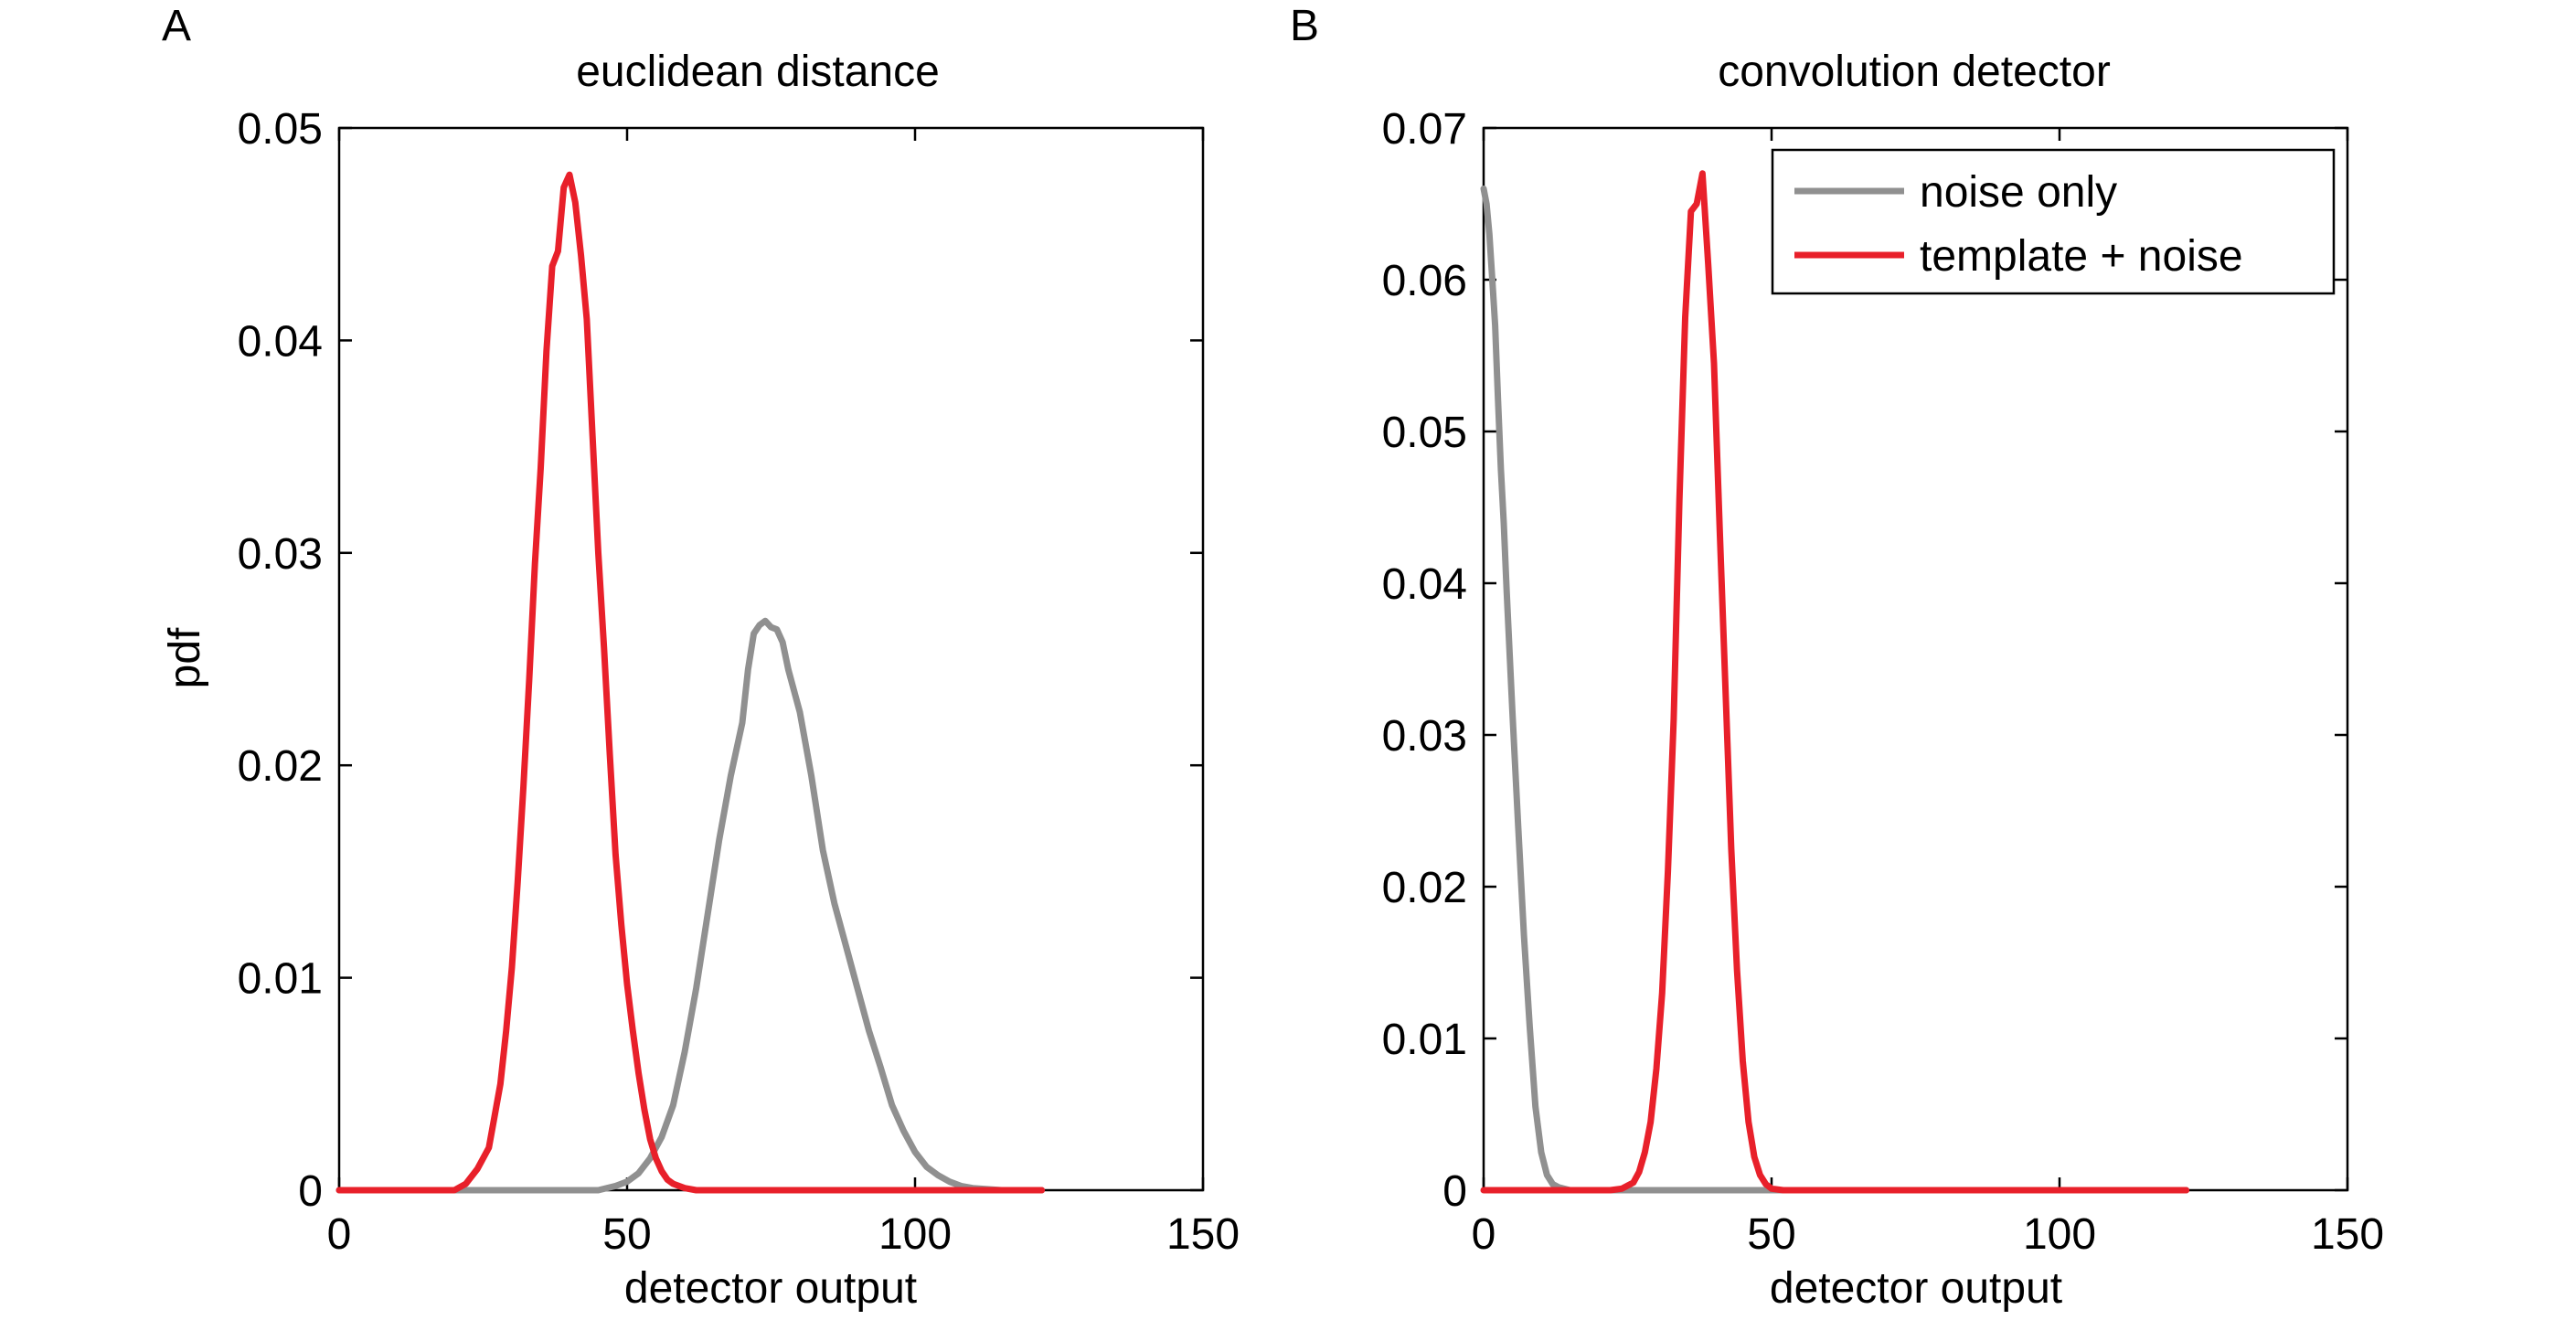  What do you see at coordinates (1914, 72) in the screenshot?
I see `chart-title-b: convolution detector` at bounding box center [1914, 72].